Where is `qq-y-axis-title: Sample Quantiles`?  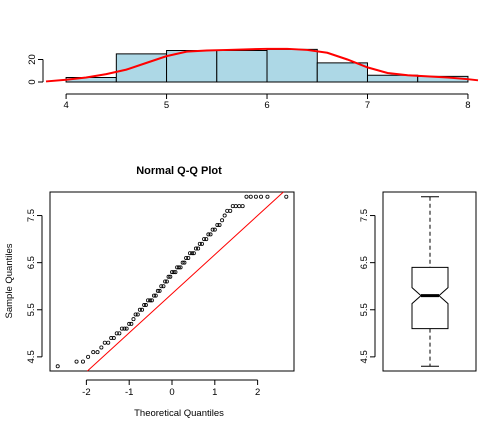
qq-y-axis-title: Sample Quantiles is located at coordinates (9, 280).